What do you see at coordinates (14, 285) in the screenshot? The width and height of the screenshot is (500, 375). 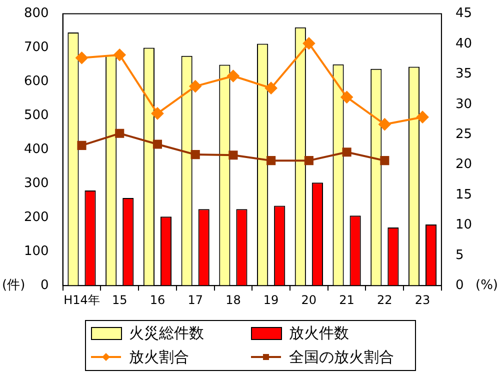 I see `y-axis-title: (件)` at bounding box center [14, 285].